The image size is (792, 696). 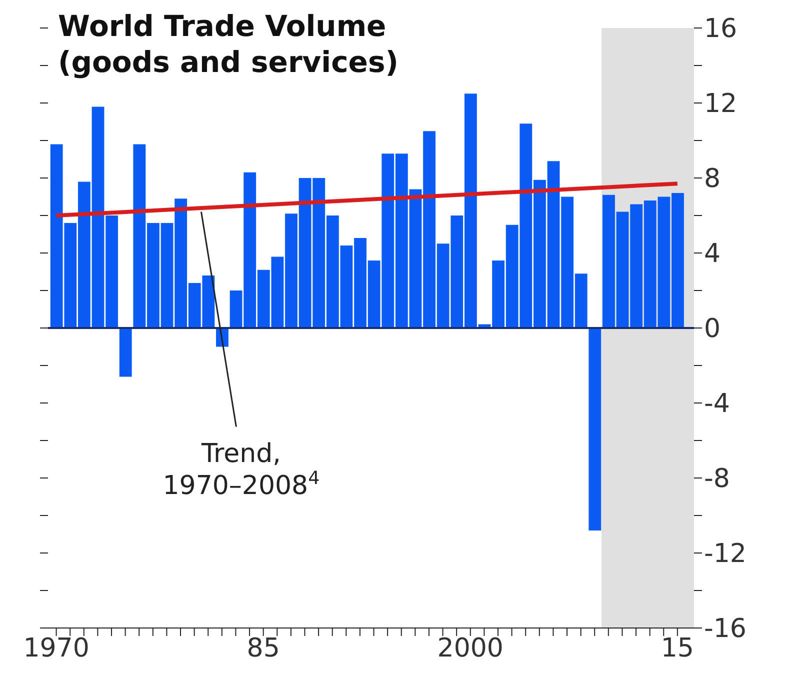 I want to click on chart-title: World Trade Volume, so click(x=223, y=26).